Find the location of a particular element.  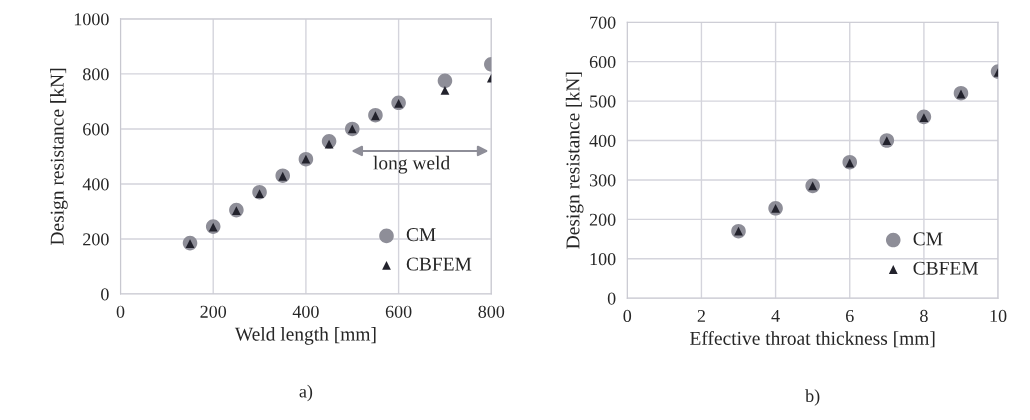

x-tick-label: 4 is located at coordinates (775, 315).